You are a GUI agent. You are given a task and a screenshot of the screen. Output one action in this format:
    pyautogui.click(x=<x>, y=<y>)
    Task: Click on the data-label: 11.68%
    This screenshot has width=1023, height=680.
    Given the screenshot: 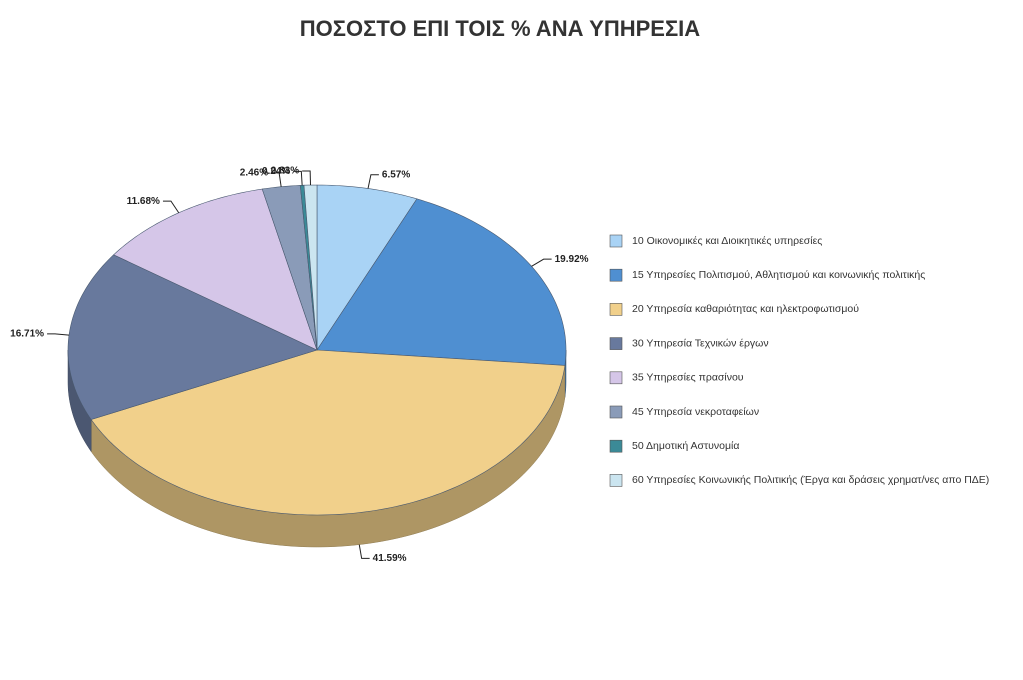 What is the action you would take?
    pyautogui.click(x=143, y=201)
    